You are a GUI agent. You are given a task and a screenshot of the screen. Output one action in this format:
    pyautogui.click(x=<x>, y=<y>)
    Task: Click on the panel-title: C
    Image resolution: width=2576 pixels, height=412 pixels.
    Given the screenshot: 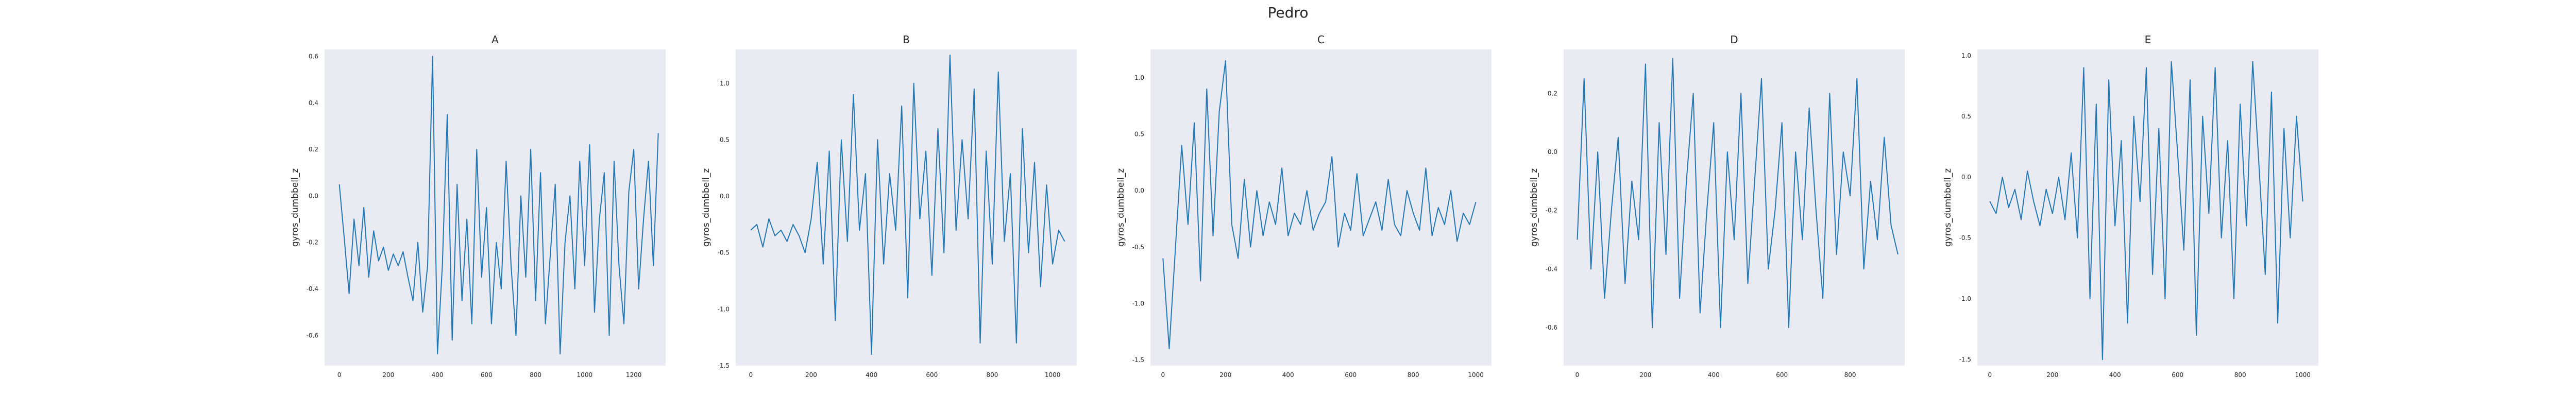 What is the action you would take?
    pyautogui.click(x=1321, y=39)
    